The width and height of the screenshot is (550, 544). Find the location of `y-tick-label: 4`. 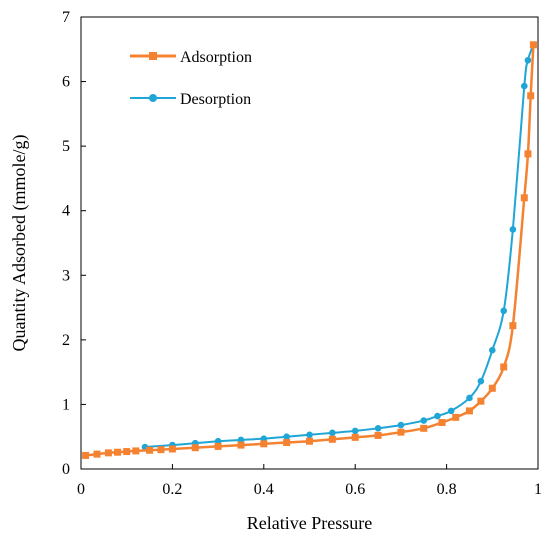

y-tick-label: 4 is located at coordinates (66, 211).